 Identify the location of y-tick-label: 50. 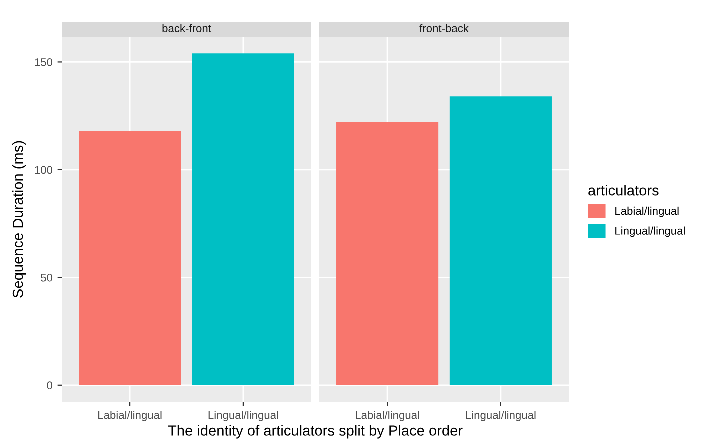
(47, 278).